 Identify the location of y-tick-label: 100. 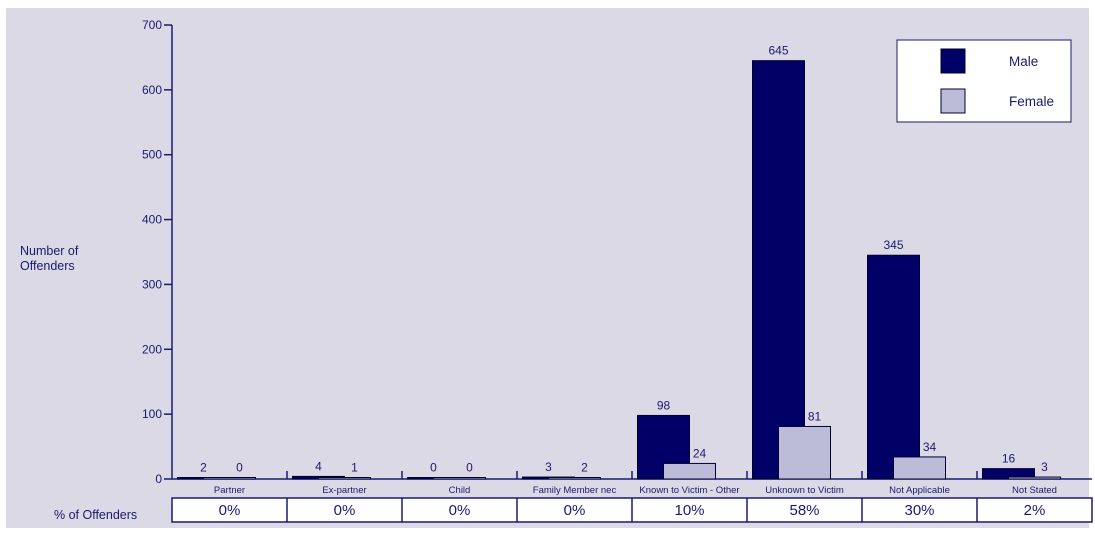
(152, 414).